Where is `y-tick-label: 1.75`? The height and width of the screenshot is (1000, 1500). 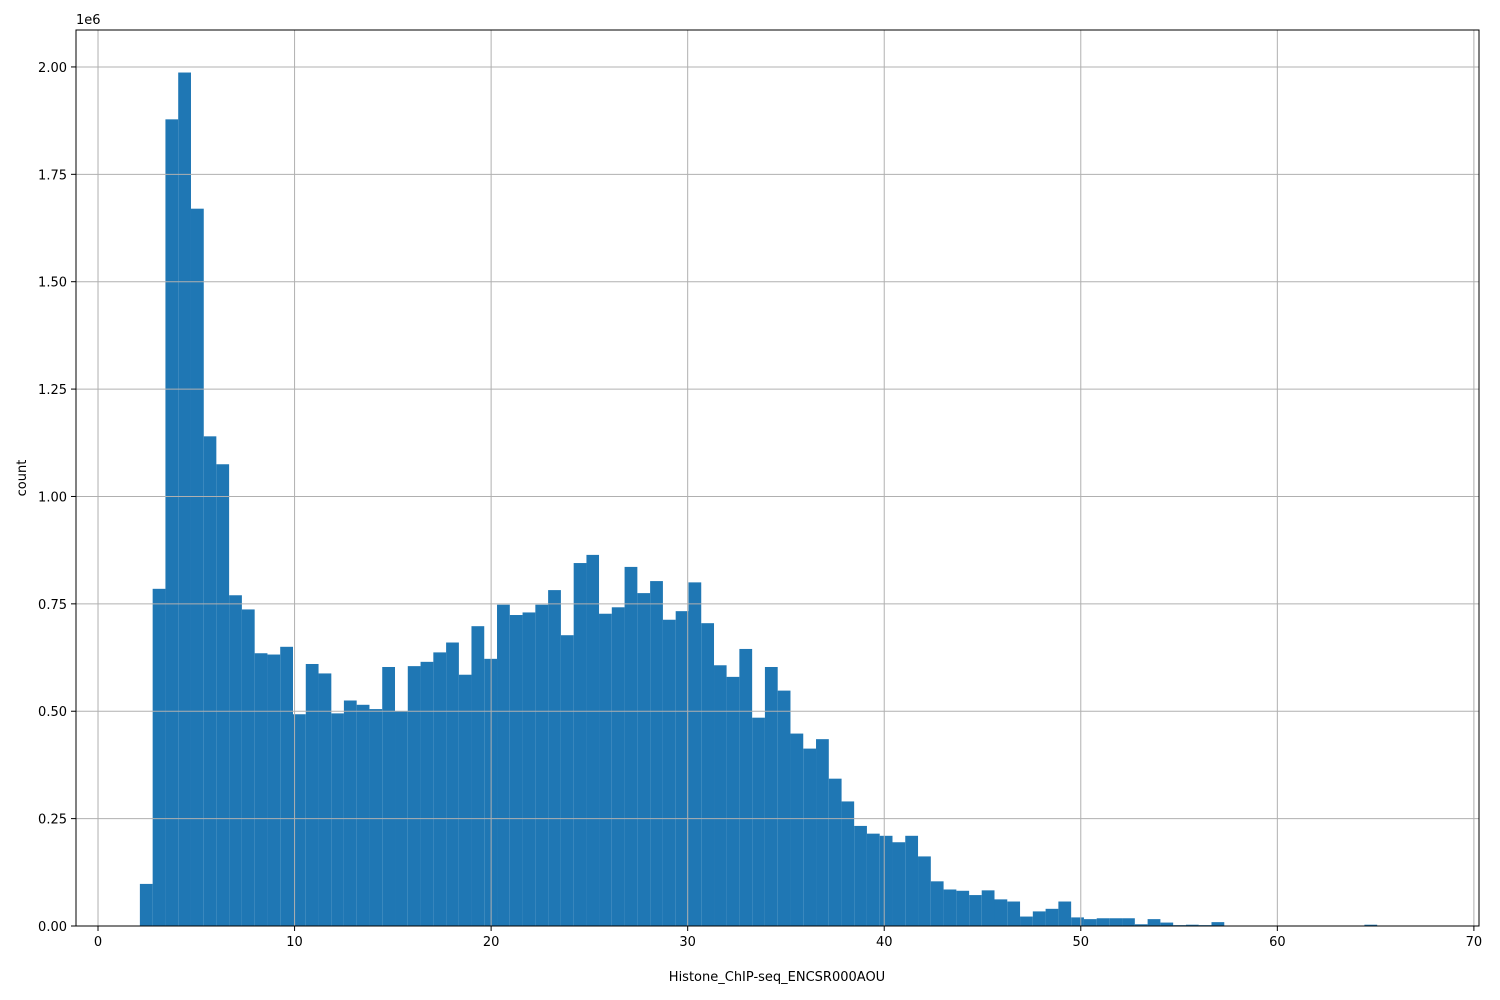 y-tick-label: 1.75 is located at coordinates (52, 175).